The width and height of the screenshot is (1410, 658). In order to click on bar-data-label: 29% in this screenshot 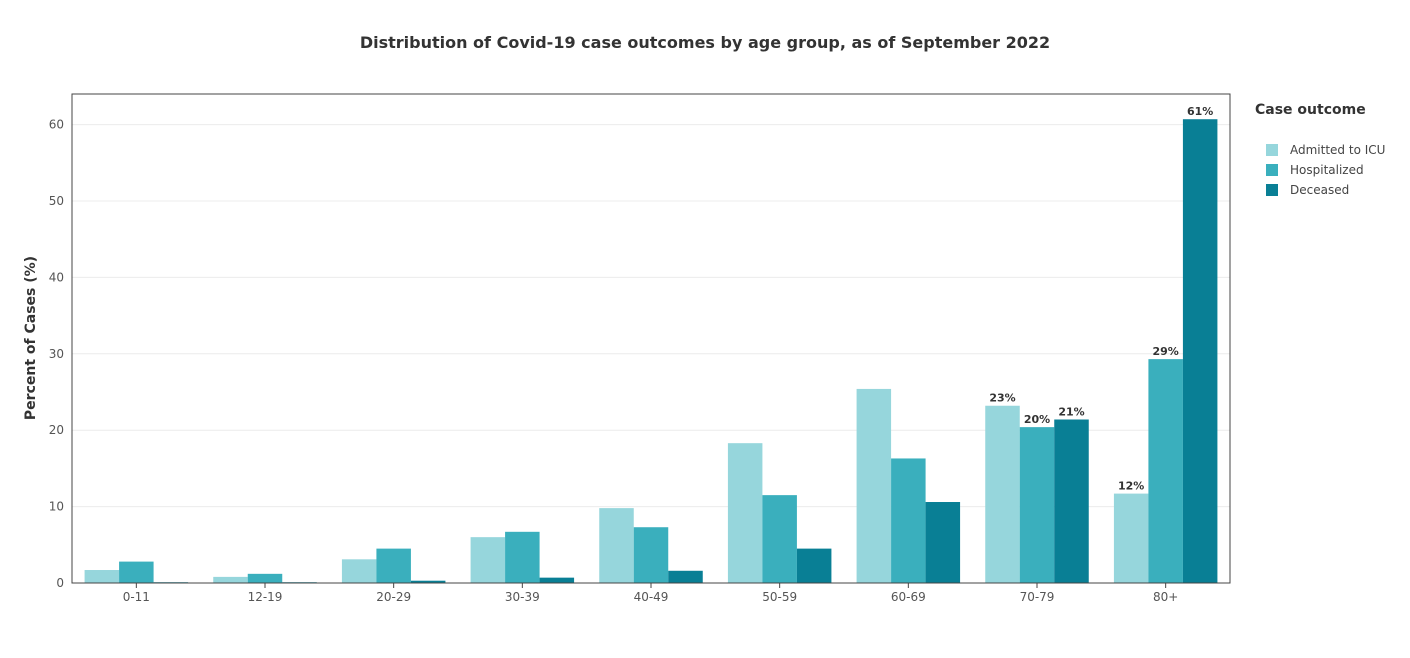, I will do `click(1165, 351)`.